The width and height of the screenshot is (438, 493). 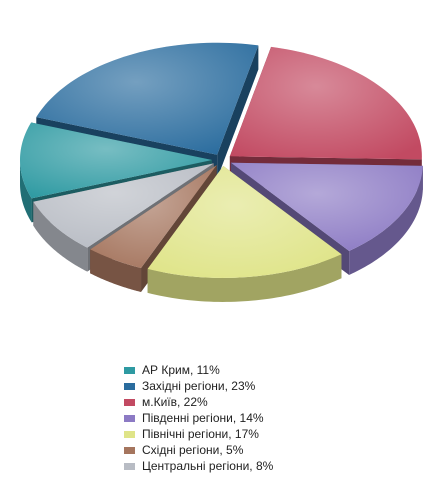 I want to click on legend-label: АР Крим, 11%, so click(x=181, y=370).